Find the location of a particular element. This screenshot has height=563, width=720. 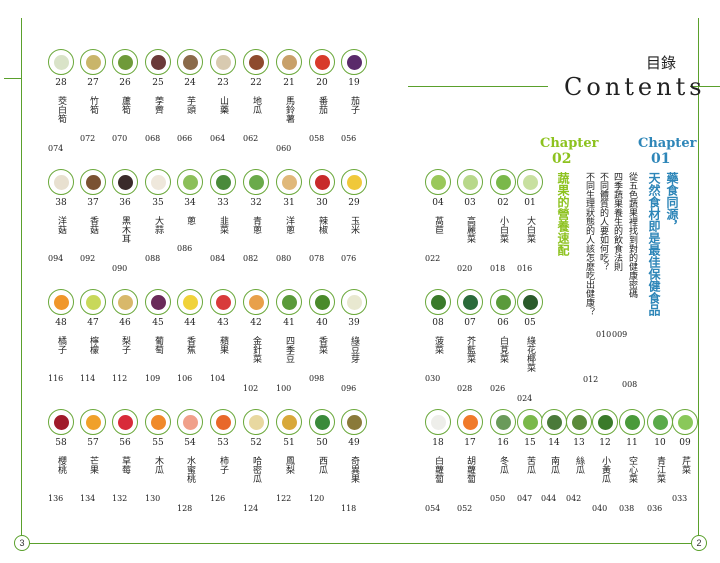

item-page: 086 is located at coordinates (185, 248).